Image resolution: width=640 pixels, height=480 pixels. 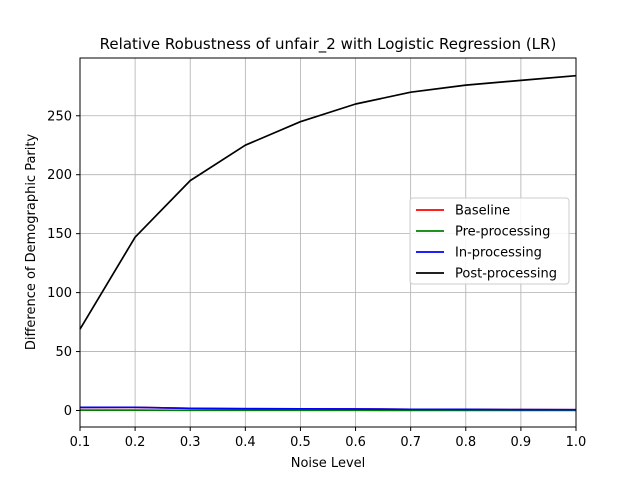 I want to click on x-tick-label: 0.5, so click(x=300, y=442).